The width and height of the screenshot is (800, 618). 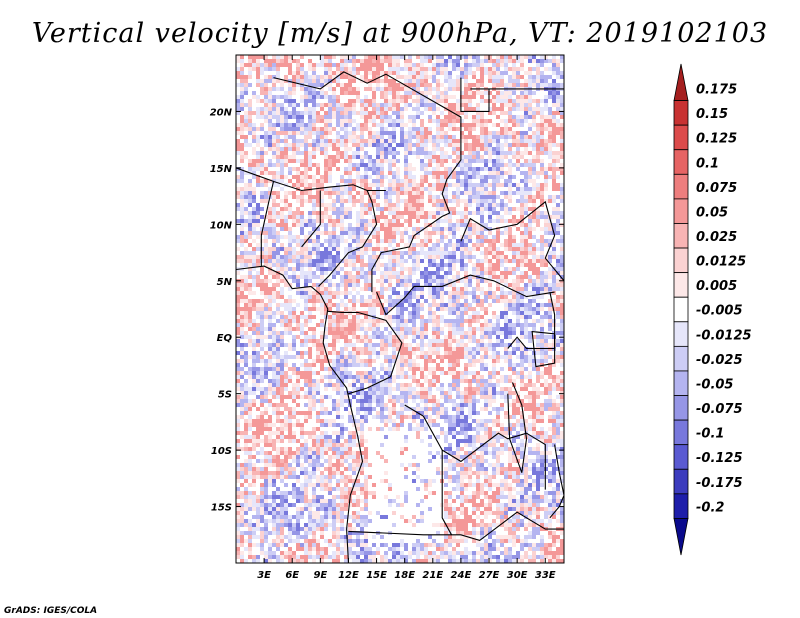 I want to click on colorbar-label: 0.005, so click(x=716, y=286).